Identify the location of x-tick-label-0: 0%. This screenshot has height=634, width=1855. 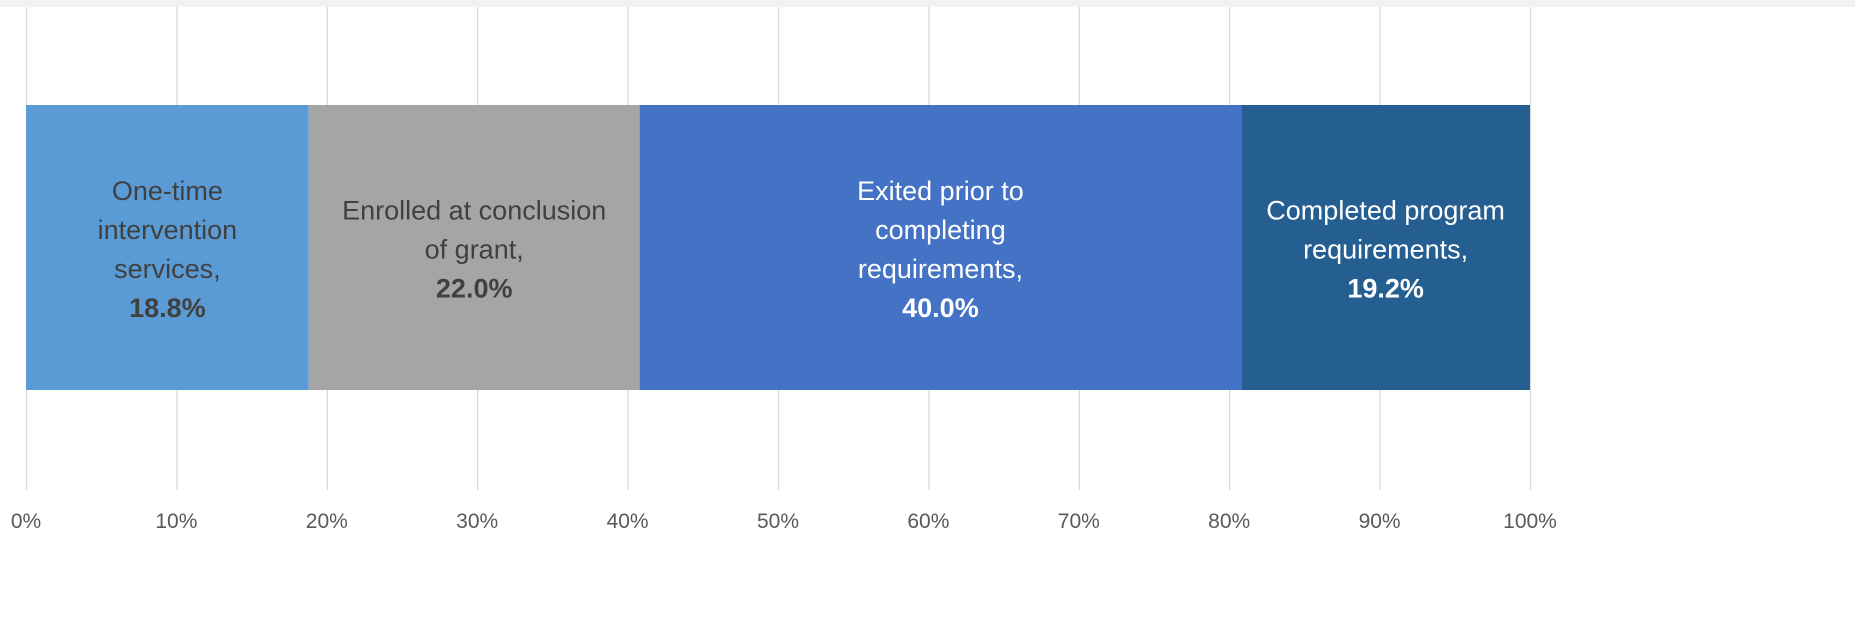
(26, 521).